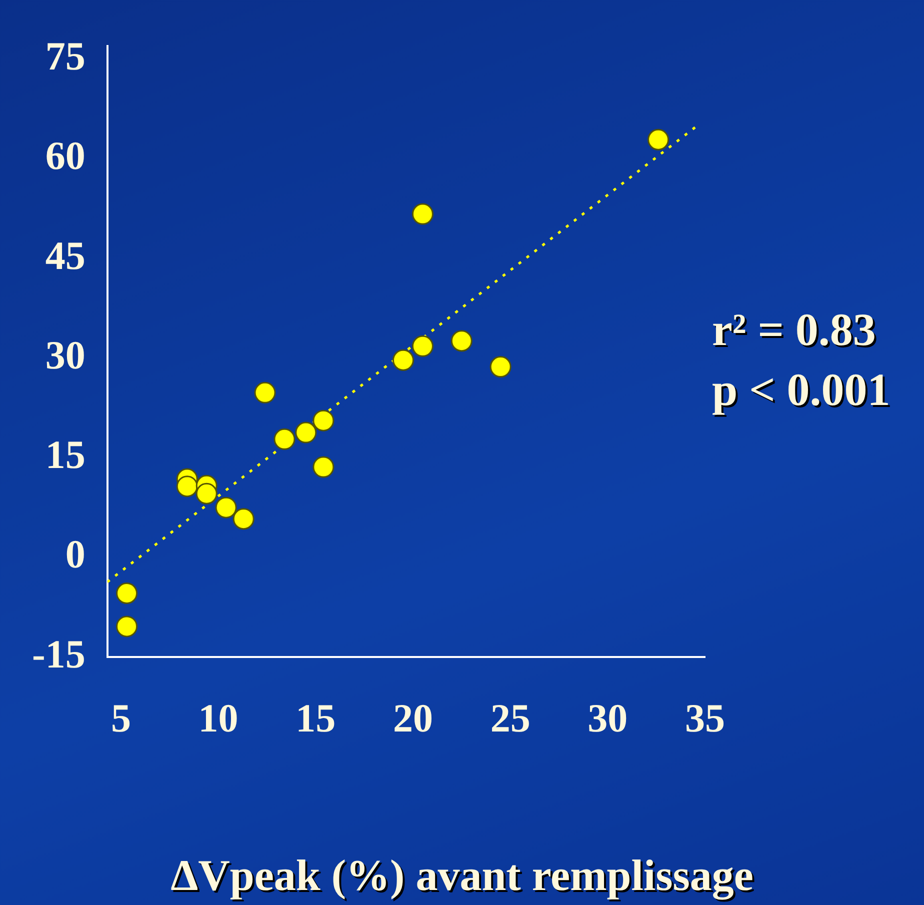 Image resolution: width=924 pixels, height=905 pixels. What do you see at coordinates (65, 355) in the screenshot?
I see `y-tick-label: 30` at bounding box center [65, 355].